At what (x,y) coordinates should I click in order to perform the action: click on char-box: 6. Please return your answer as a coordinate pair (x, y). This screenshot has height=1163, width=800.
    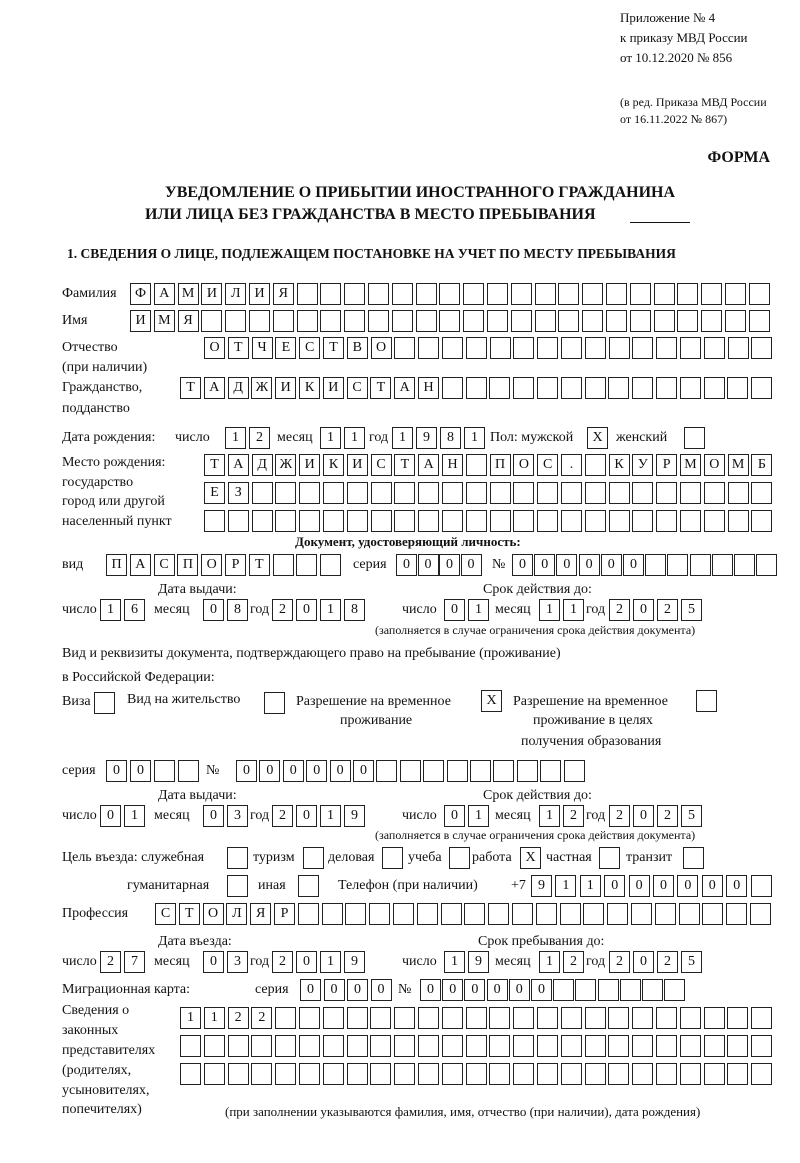
    Looking at the image, I should click on (134, 610).